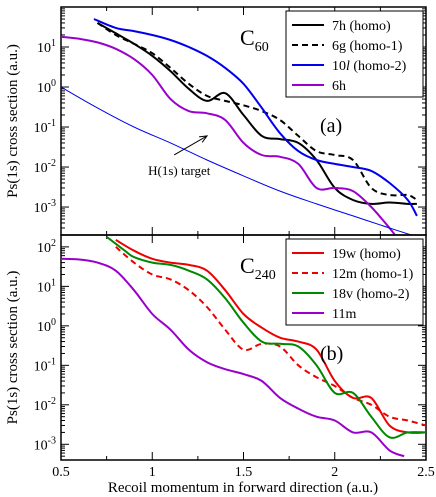 The height and width of the screenshot is (497, 436). Describe the element at coordinates (367, 46) in the screenshot. I see `legend-label: 6g (homo-1)` at that location.